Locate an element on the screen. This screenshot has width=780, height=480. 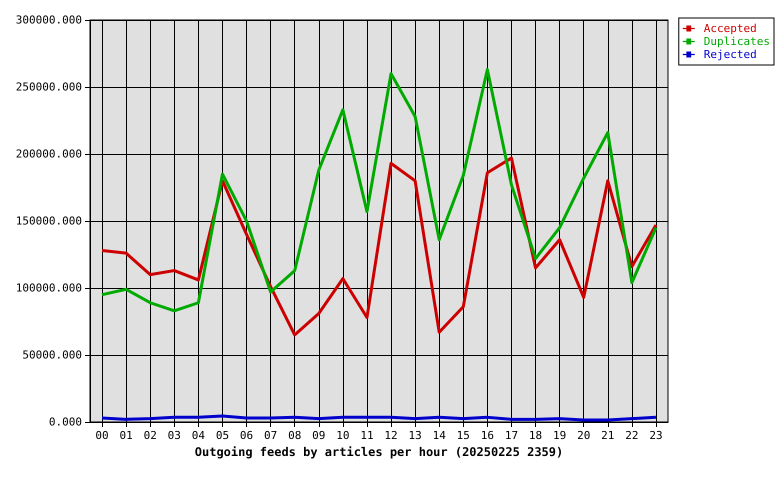
legend-label: Duplicates is located at coordinates (737, 41).